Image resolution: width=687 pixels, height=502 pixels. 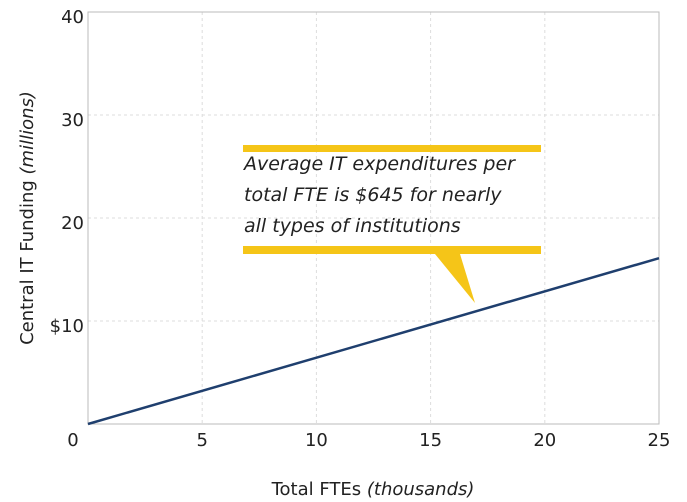 What do you see at coordinates (379, 164) in the screenshot?
I see `annotation-text: Average IT expenditures per` at bounding box center [379, 164].